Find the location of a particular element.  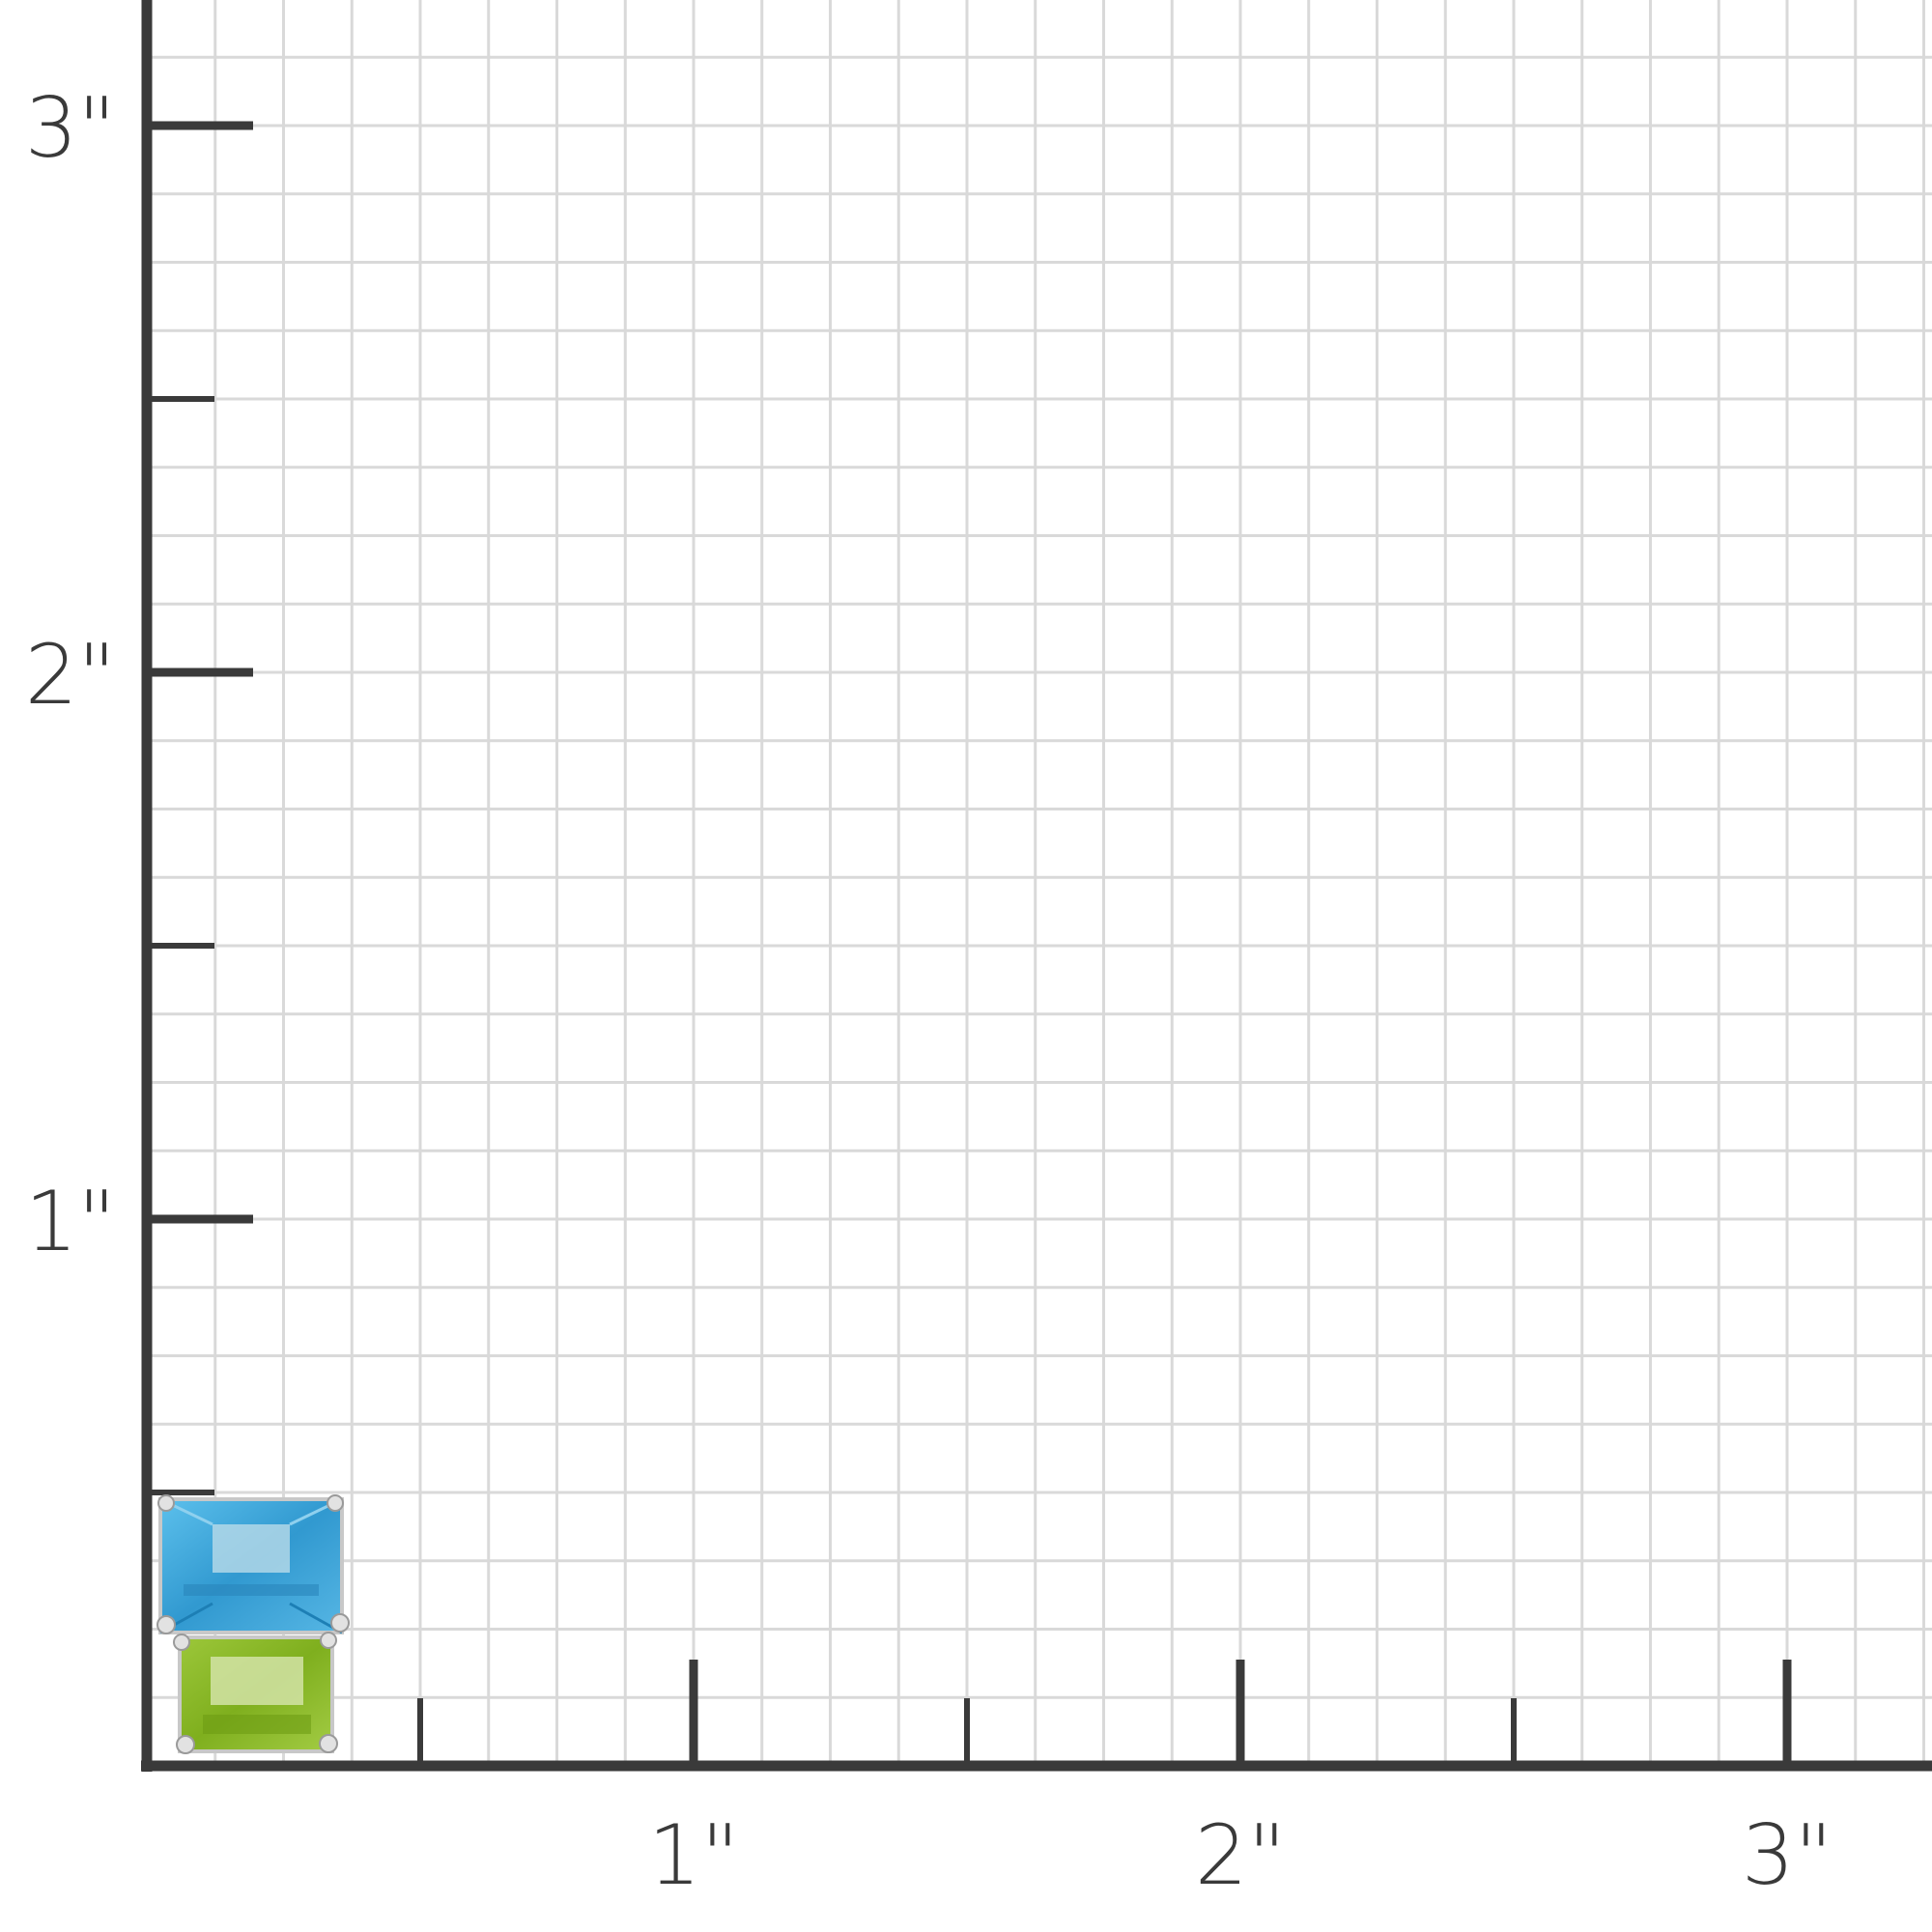

peridot-table is located at coordinates (257, 1681).